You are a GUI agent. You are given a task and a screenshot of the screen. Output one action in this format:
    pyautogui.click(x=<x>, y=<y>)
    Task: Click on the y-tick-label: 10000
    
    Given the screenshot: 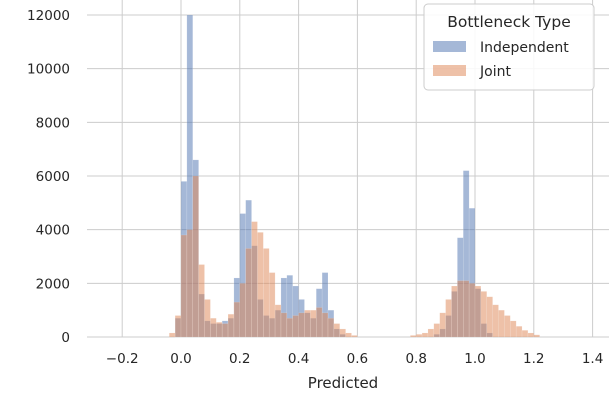 What is the action you would take?
    pyautogui.click(x=48, y=70)
    